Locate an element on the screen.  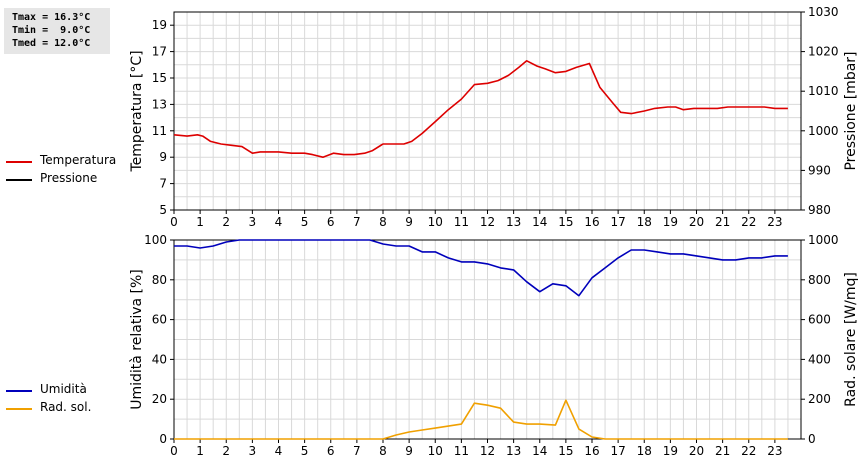
y-tick-label: 20 is located at coordinates (159, 399).